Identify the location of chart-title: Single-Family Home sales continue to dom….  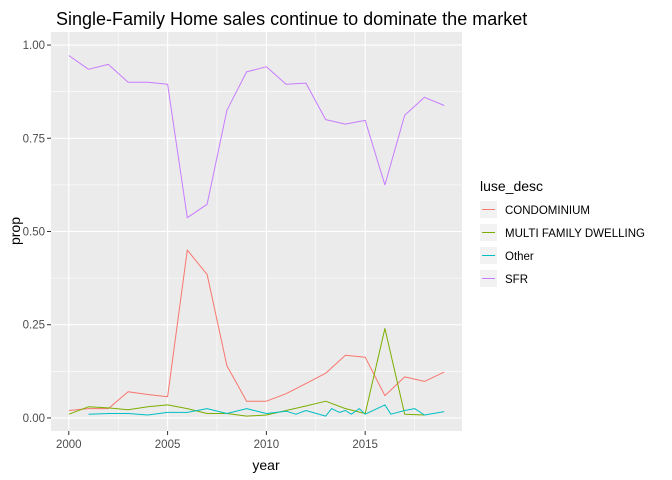
(291, 19).